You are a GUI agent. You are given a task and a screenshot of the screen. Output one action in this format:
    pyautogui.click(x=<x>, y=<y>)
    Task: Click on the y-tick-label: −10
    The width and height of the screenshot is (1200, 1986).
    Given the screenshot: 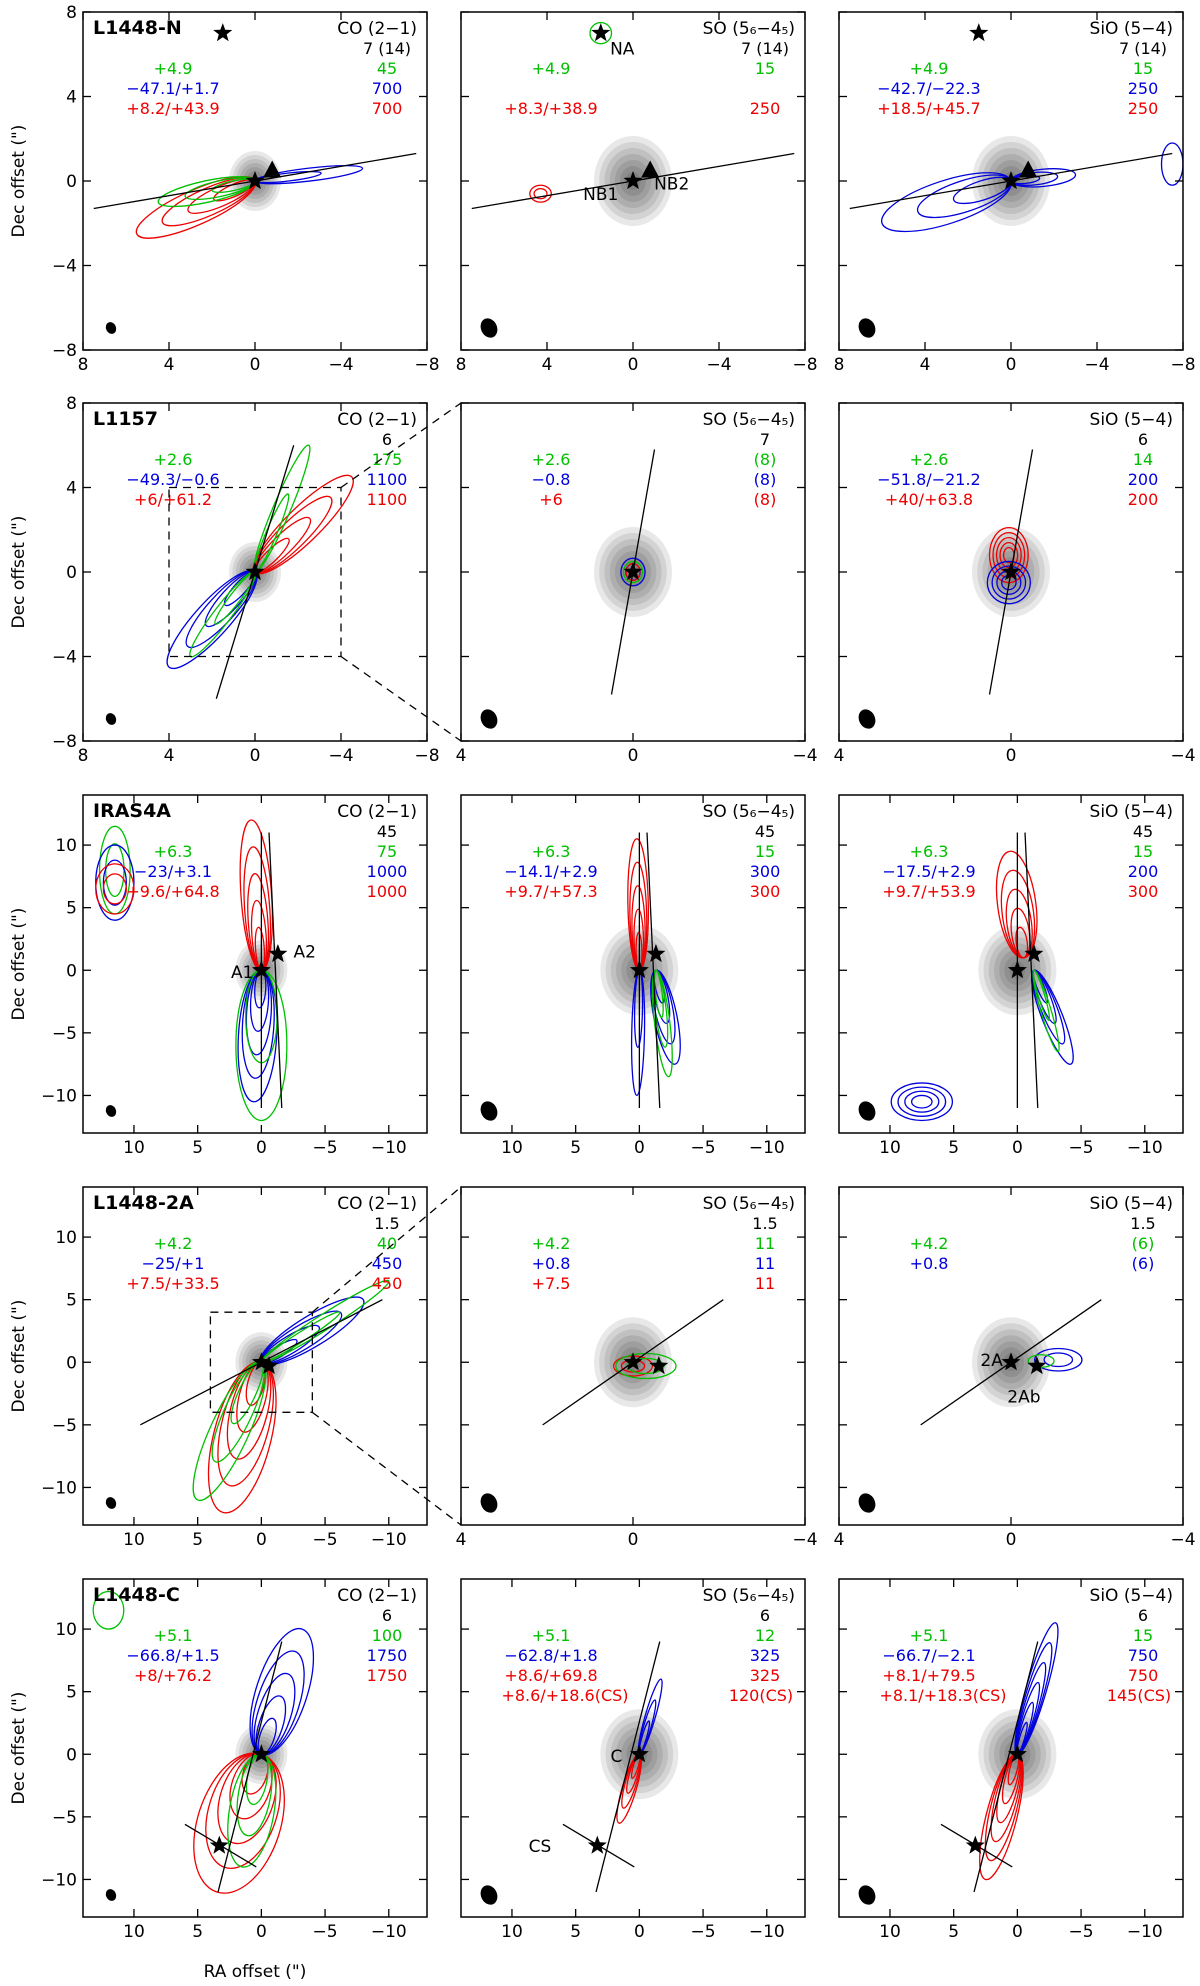 What is the action you would take?
    pyautogui.click(x=59, y=1096)
    